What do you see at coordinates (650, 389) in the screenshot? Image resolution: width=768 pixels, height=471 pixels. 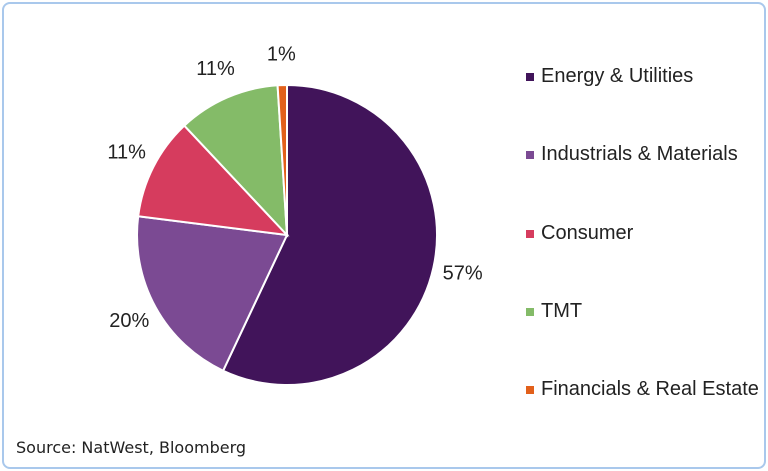 I see `legend-label: Financials & Real Estate` at bounding box center [650, 389].